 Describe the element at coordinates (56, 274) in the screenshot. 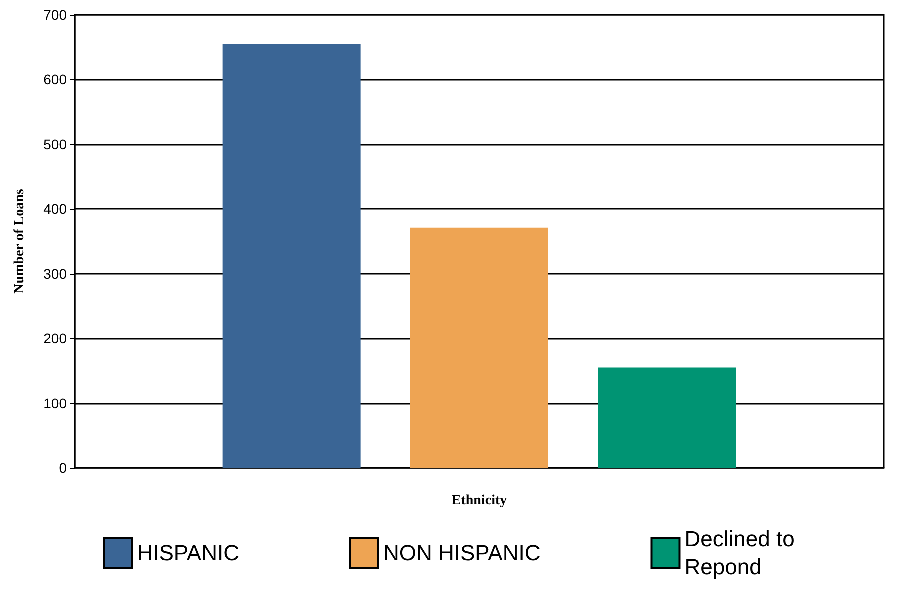

I see `y-tick-label: 300` at that location.